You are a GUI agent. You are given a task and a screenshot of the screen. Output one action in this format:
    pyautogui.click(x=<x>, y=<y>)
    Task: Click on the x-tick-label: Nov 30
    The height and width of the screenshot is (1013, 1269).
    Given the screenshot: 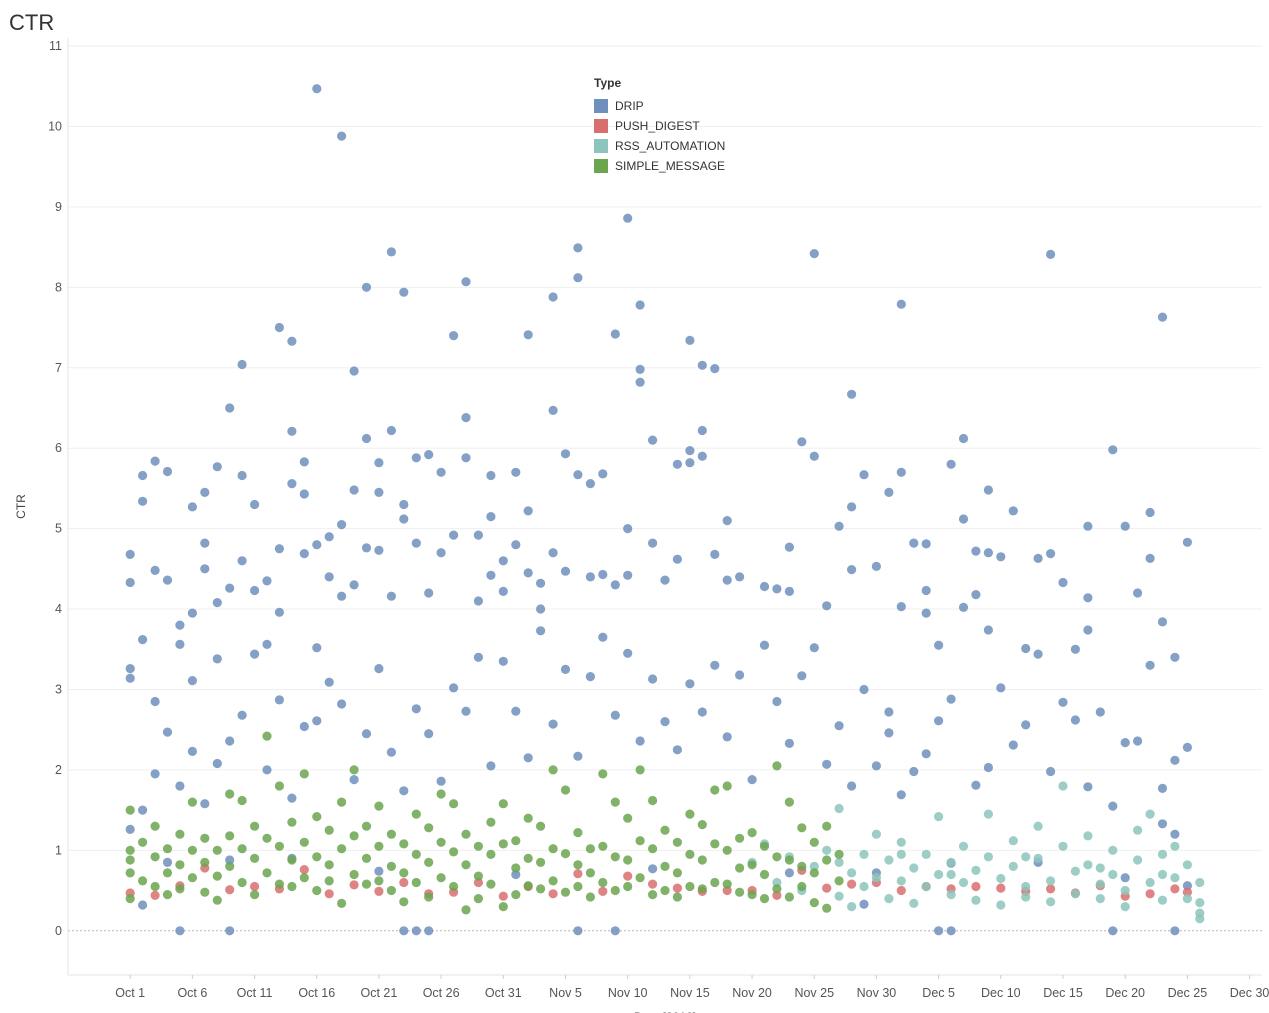 What is the action you would take?
    pyautogui.click(x=877, y=993)
    